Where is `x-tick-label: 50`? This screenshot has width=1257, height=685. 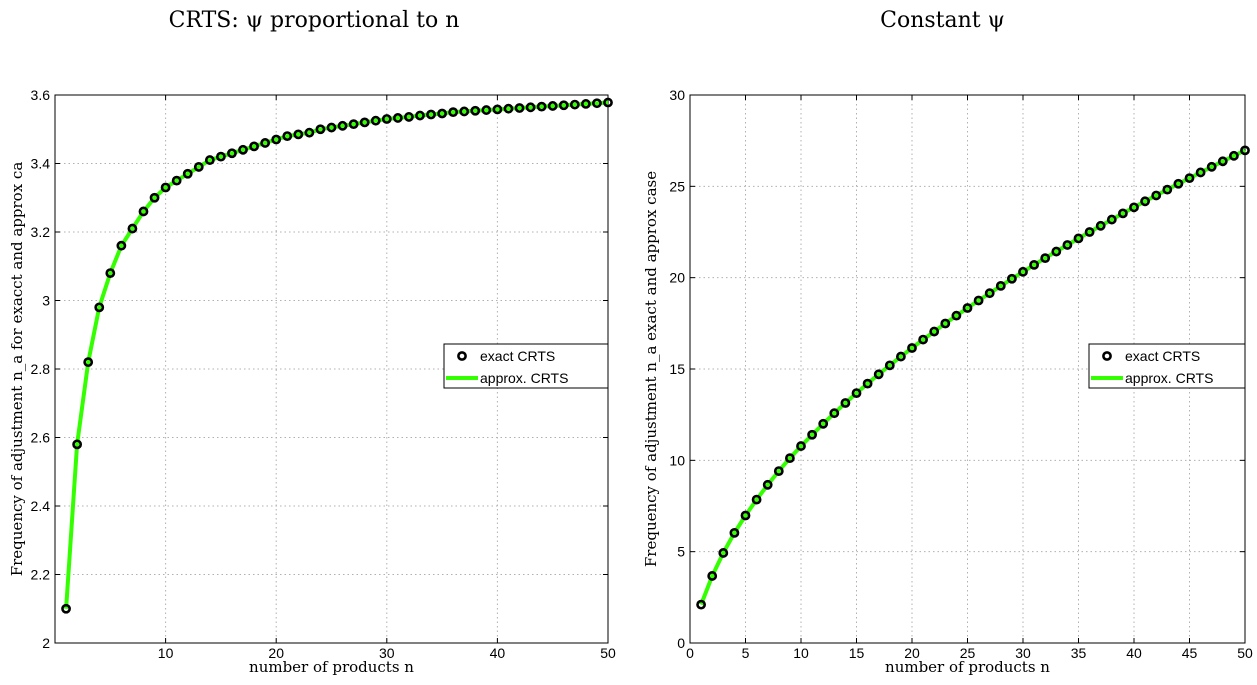
x-tick-label: 50 is located at coordinates (608, 653).